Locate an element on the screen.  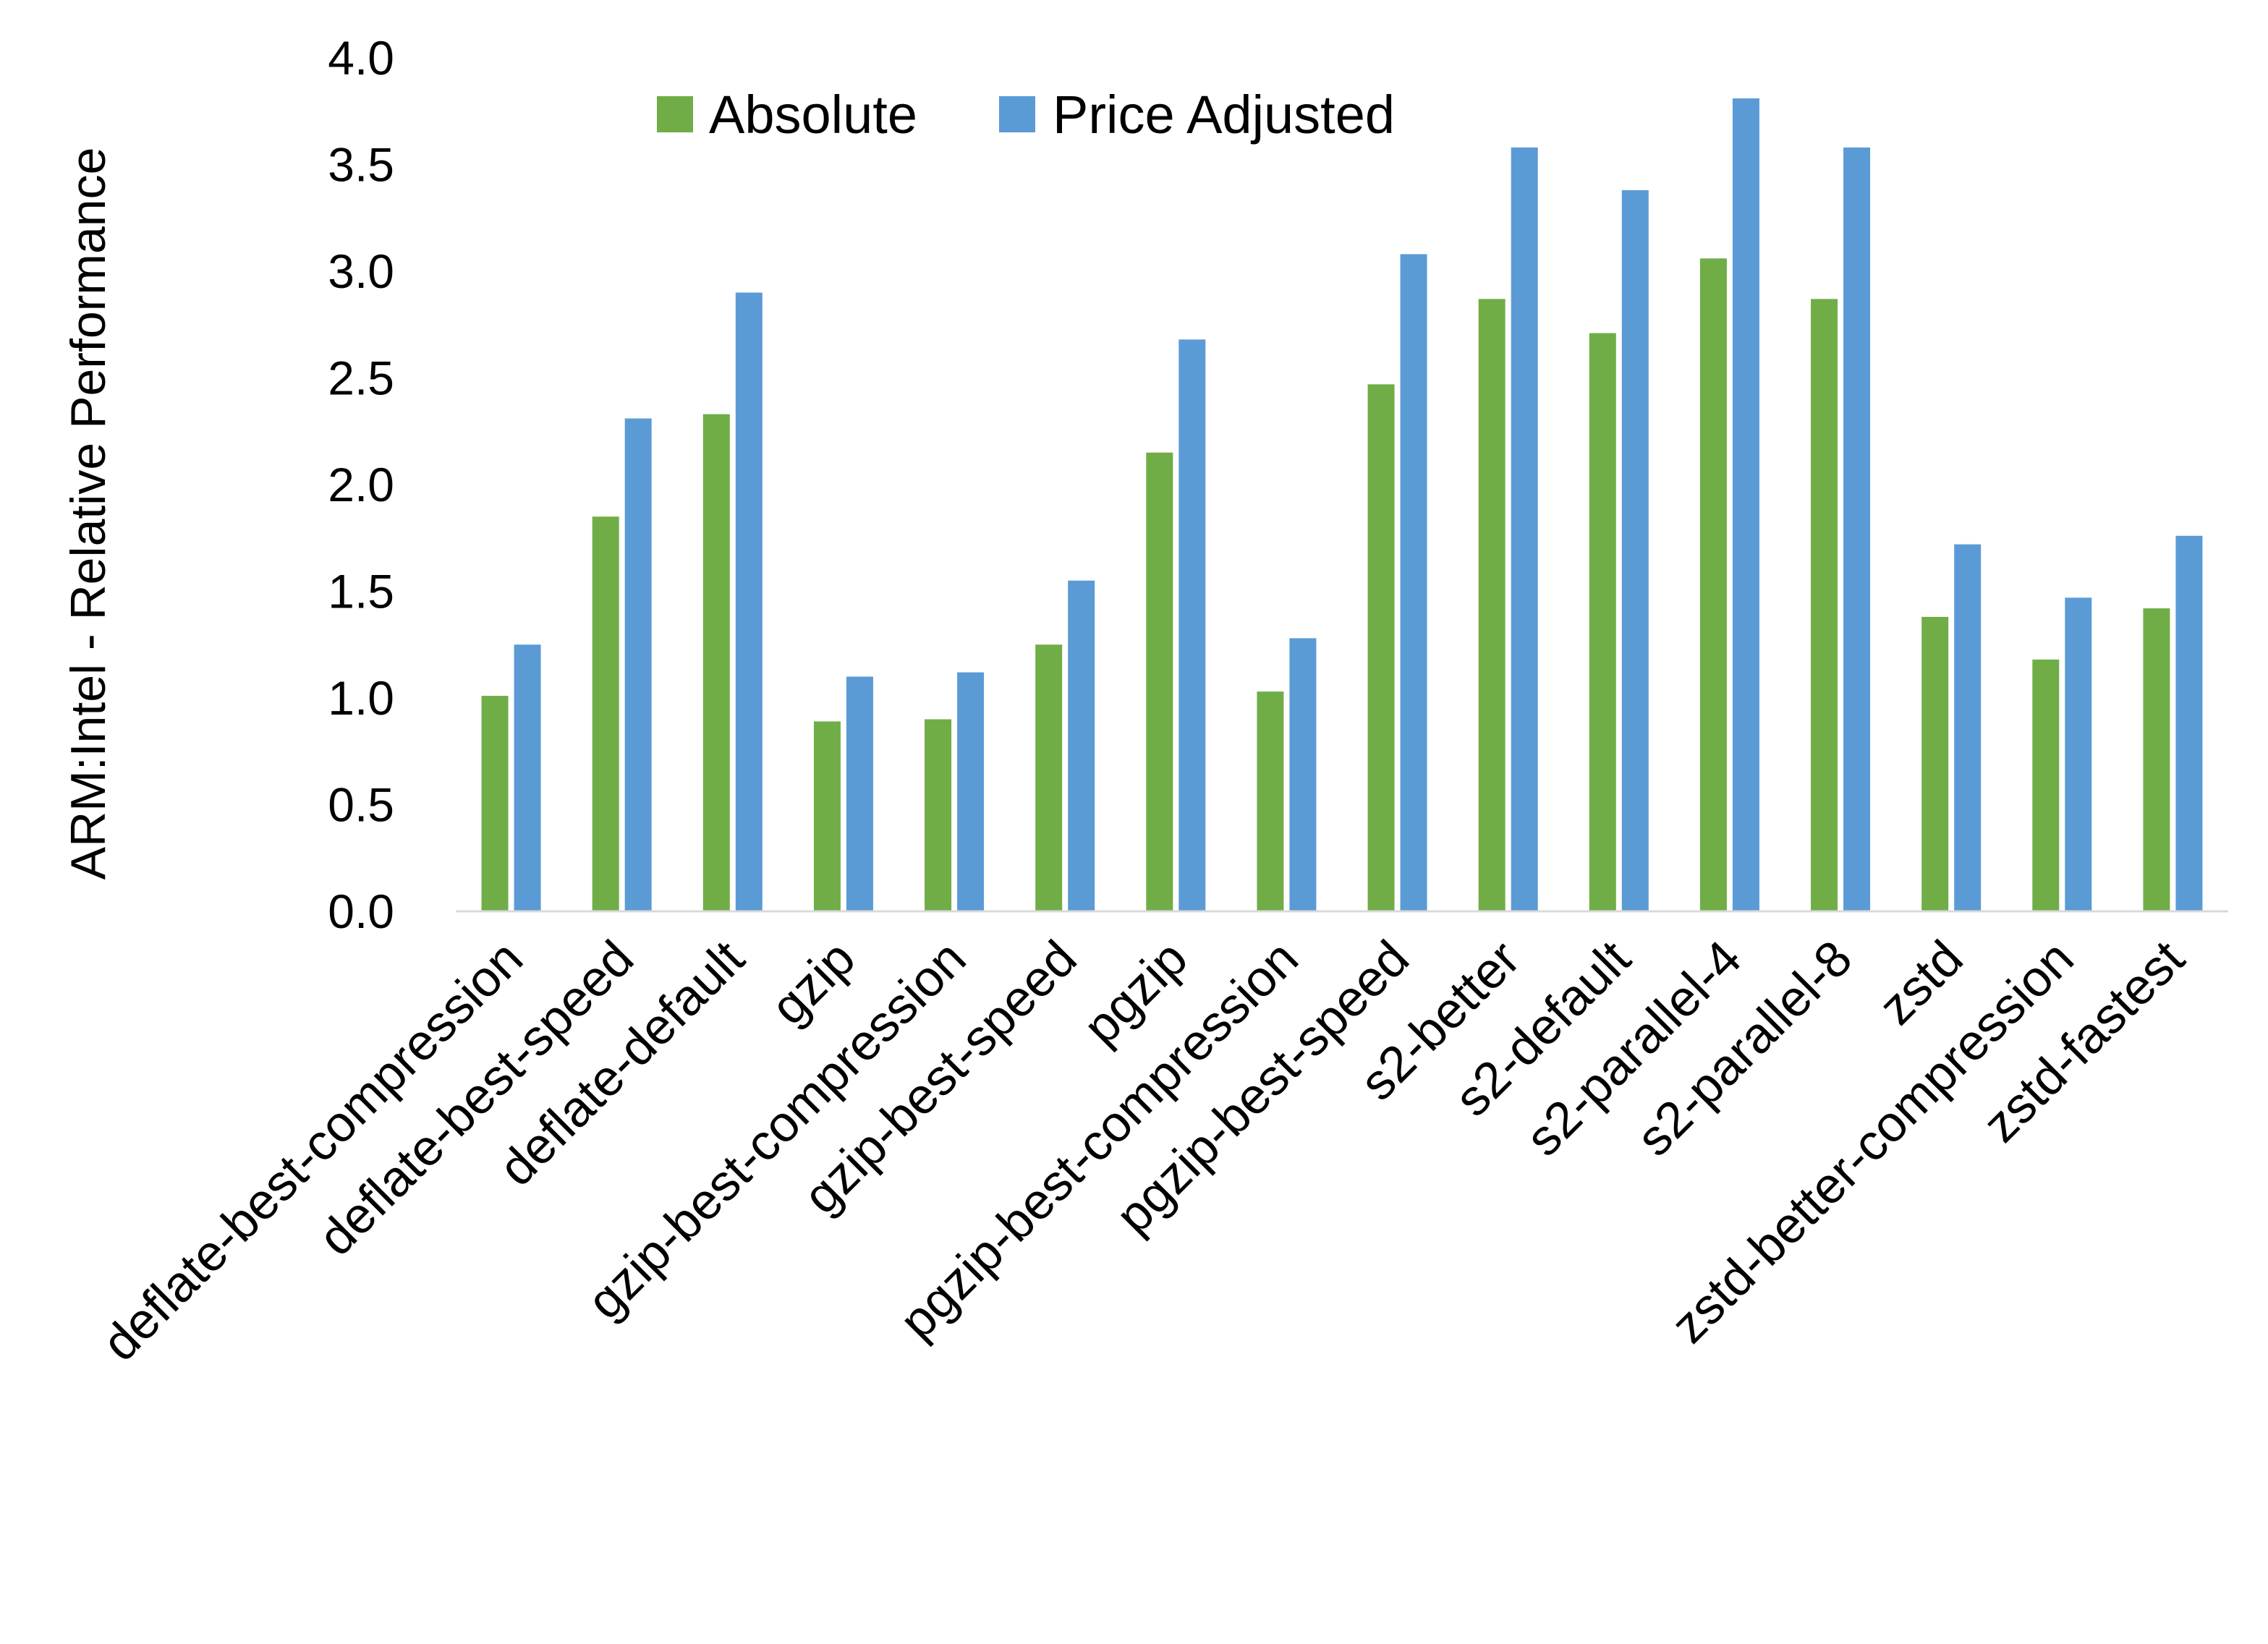
bar-price-adjusted-pgzip-best-speed is located at coordinates (1413, 582).